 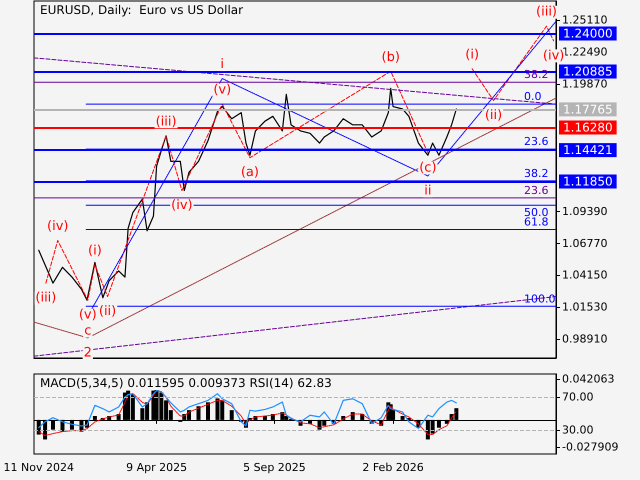 I want to click on y-tick-label: -0.027909, so click(x=590, y=447).